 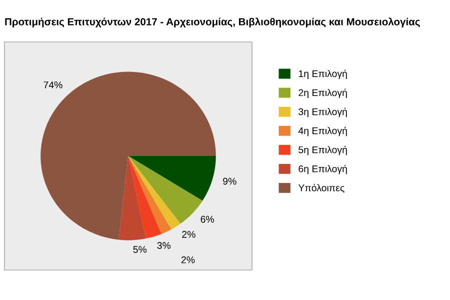 I want to click on legend-label: 4η Επιλογή, so click(x=322, y=131).